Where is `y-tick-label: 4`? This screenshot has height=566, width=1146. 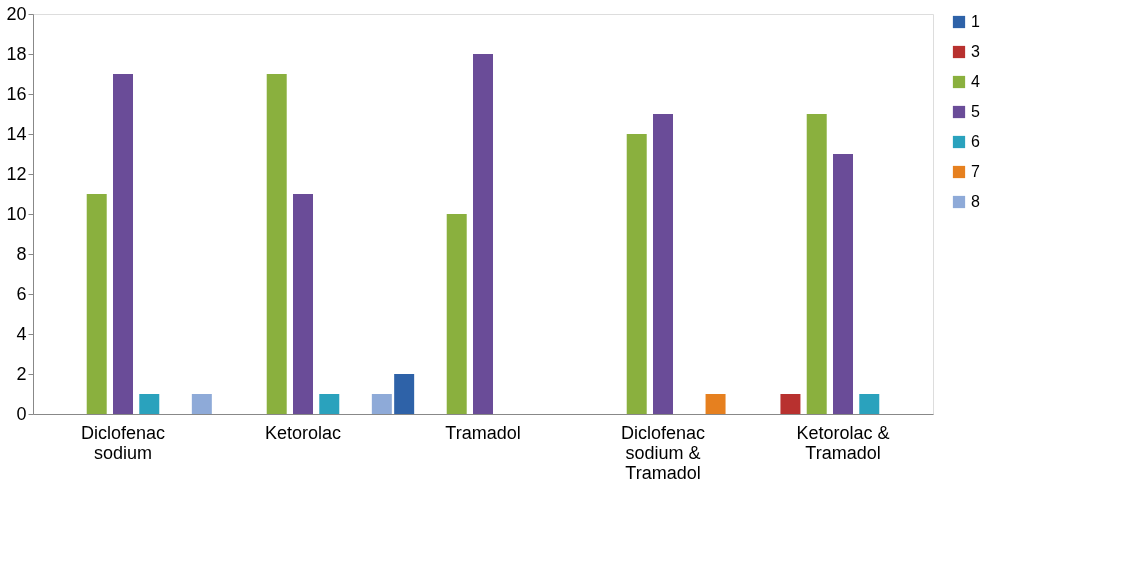
y-tick-label: 4 is located at coordinates (21, 333).